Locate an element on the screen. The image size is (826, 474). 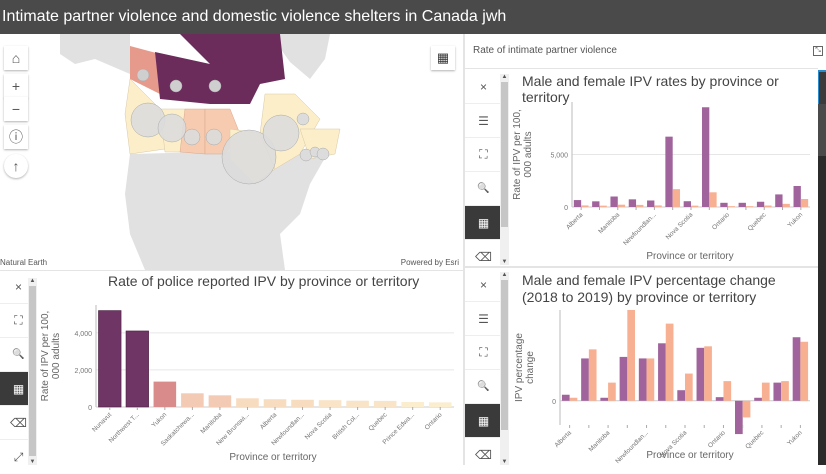
expand-icon: ⤡ is located at coordinates (818, 51).